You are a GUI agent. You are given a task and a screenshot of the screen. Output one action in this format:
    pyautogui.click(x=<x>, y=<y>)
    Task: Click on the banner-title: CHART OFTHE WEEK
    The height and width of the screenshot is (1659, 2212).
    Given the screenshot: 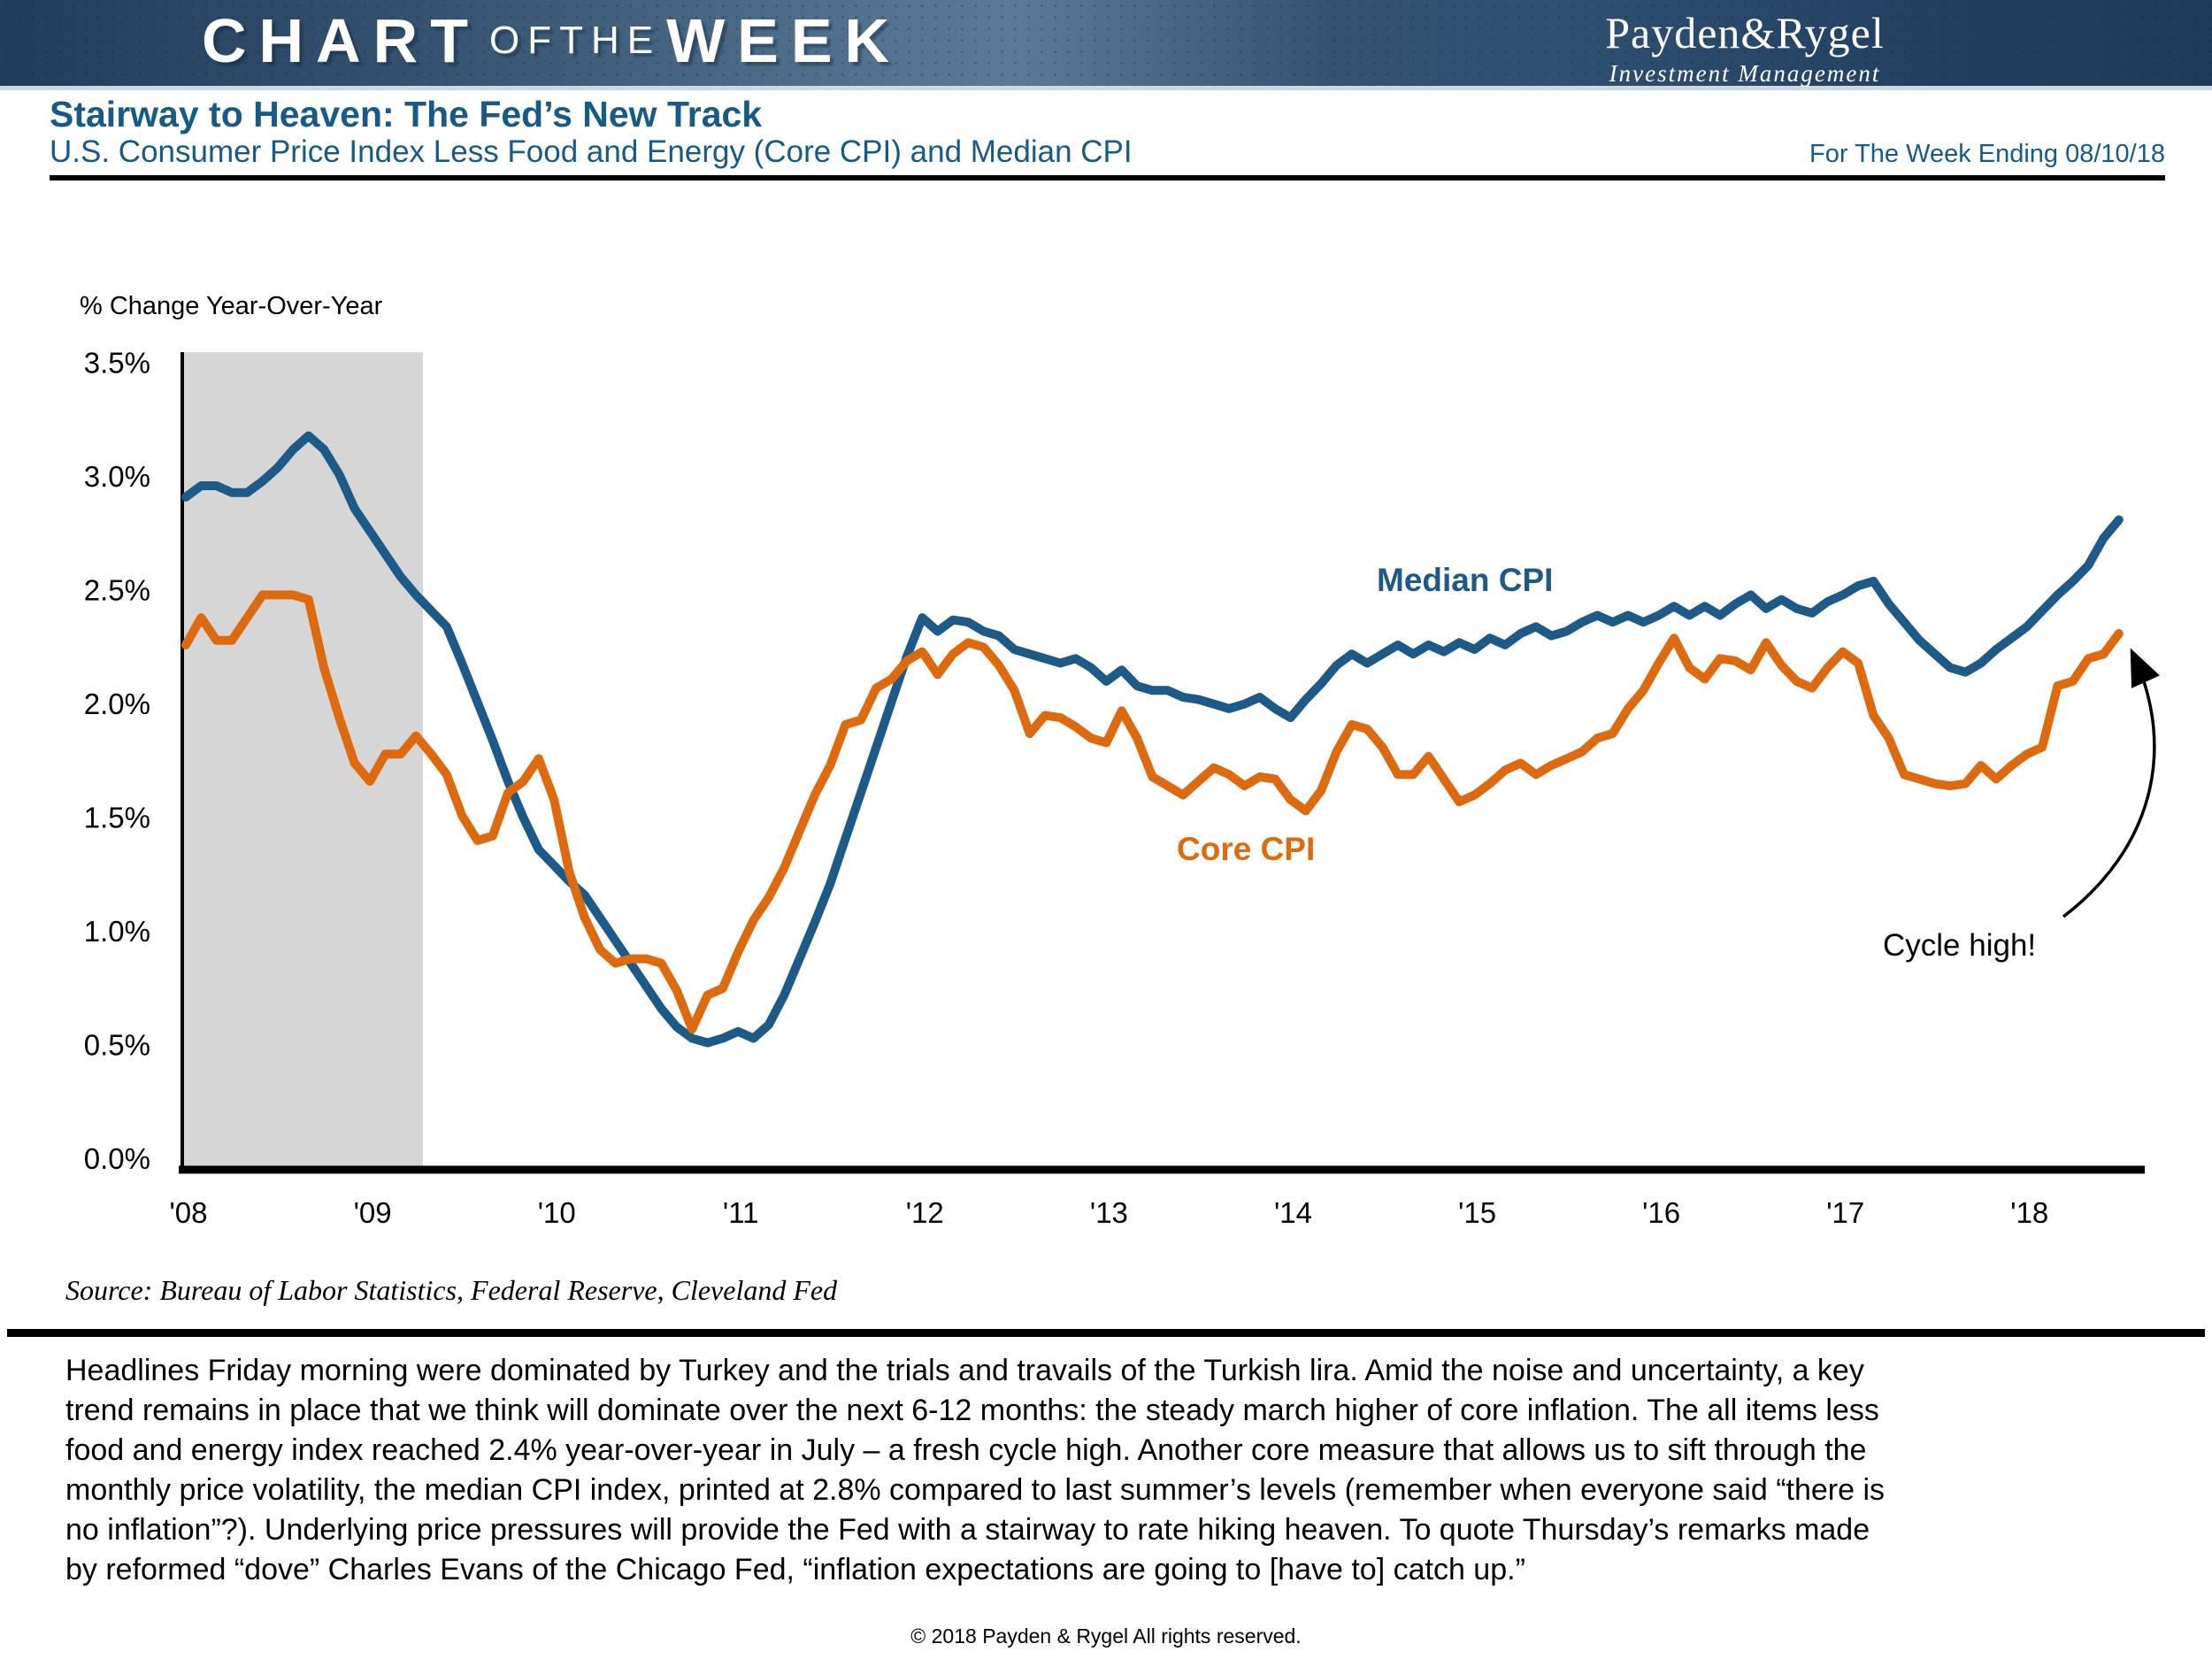 What is the action you would take?
    pyautogui.click(x=552, y=40)
    